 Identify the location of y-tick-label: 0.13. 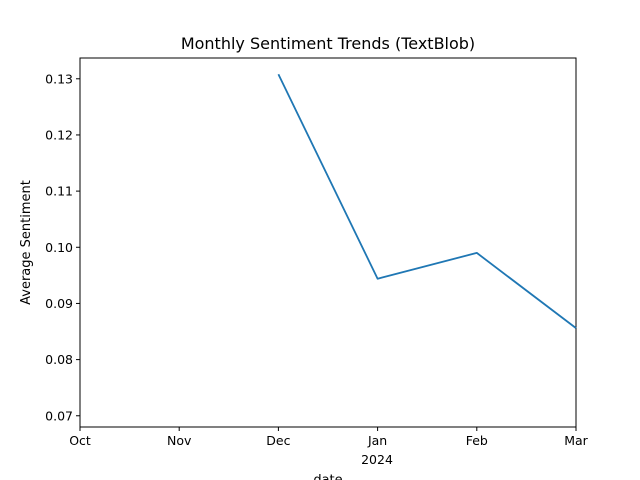
(59, 78).